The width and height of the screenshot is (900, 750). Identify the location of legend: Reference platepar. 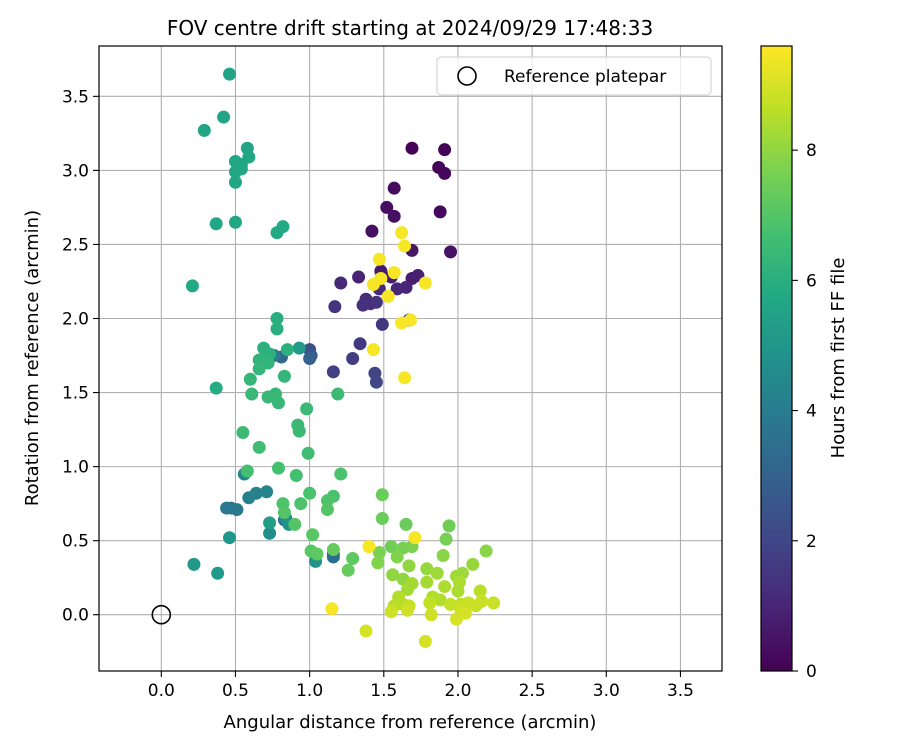
(574, 76).